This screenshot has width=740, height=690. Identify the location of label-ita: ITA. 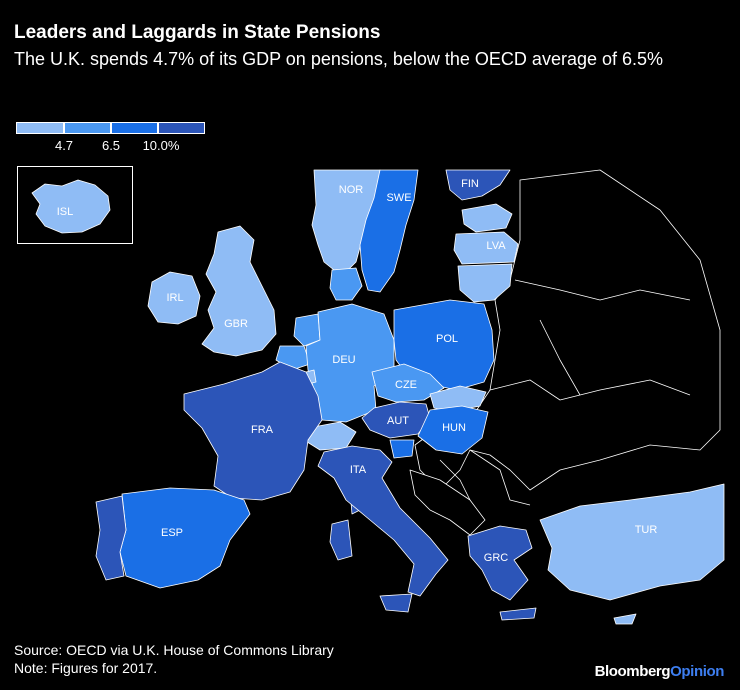
(358, 470).